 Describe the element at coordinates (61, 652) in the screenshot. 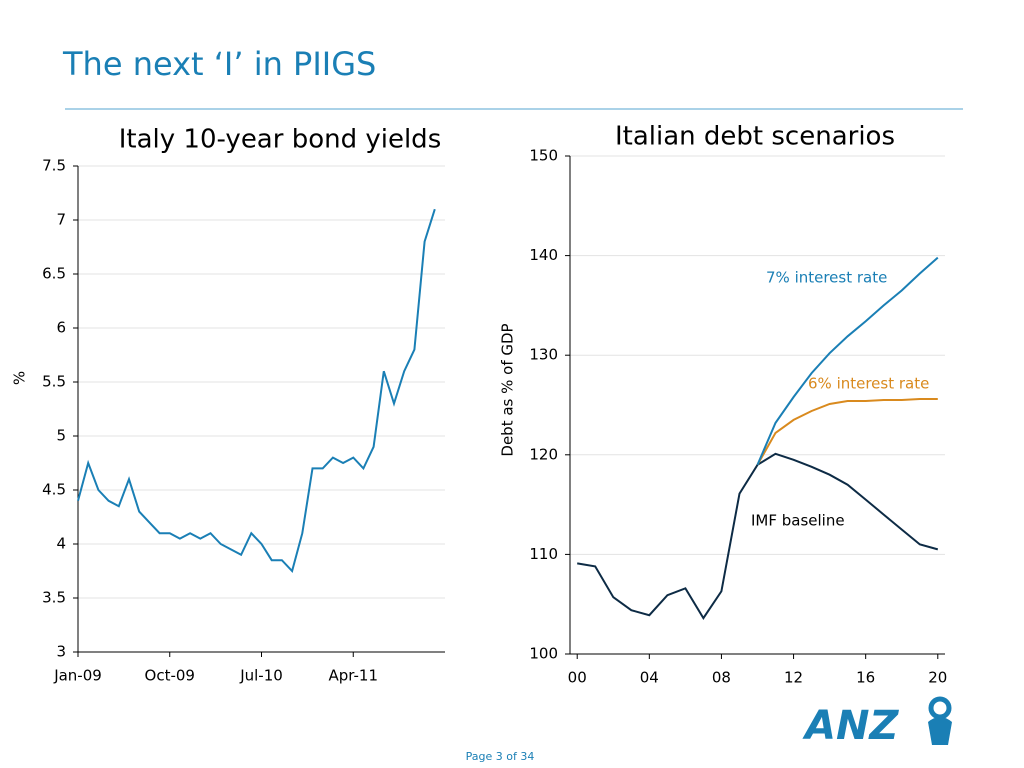

I see `y-tick-label: 3` at that location.